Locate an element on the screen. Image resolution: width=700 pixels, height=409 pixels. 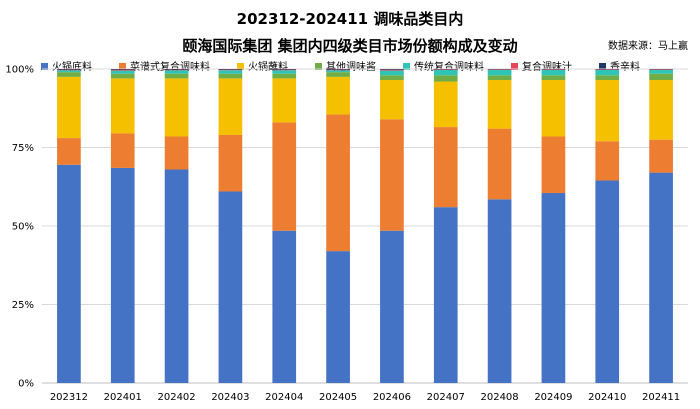
bar-segment-202404-s3 is located at coordinates (284, 76).